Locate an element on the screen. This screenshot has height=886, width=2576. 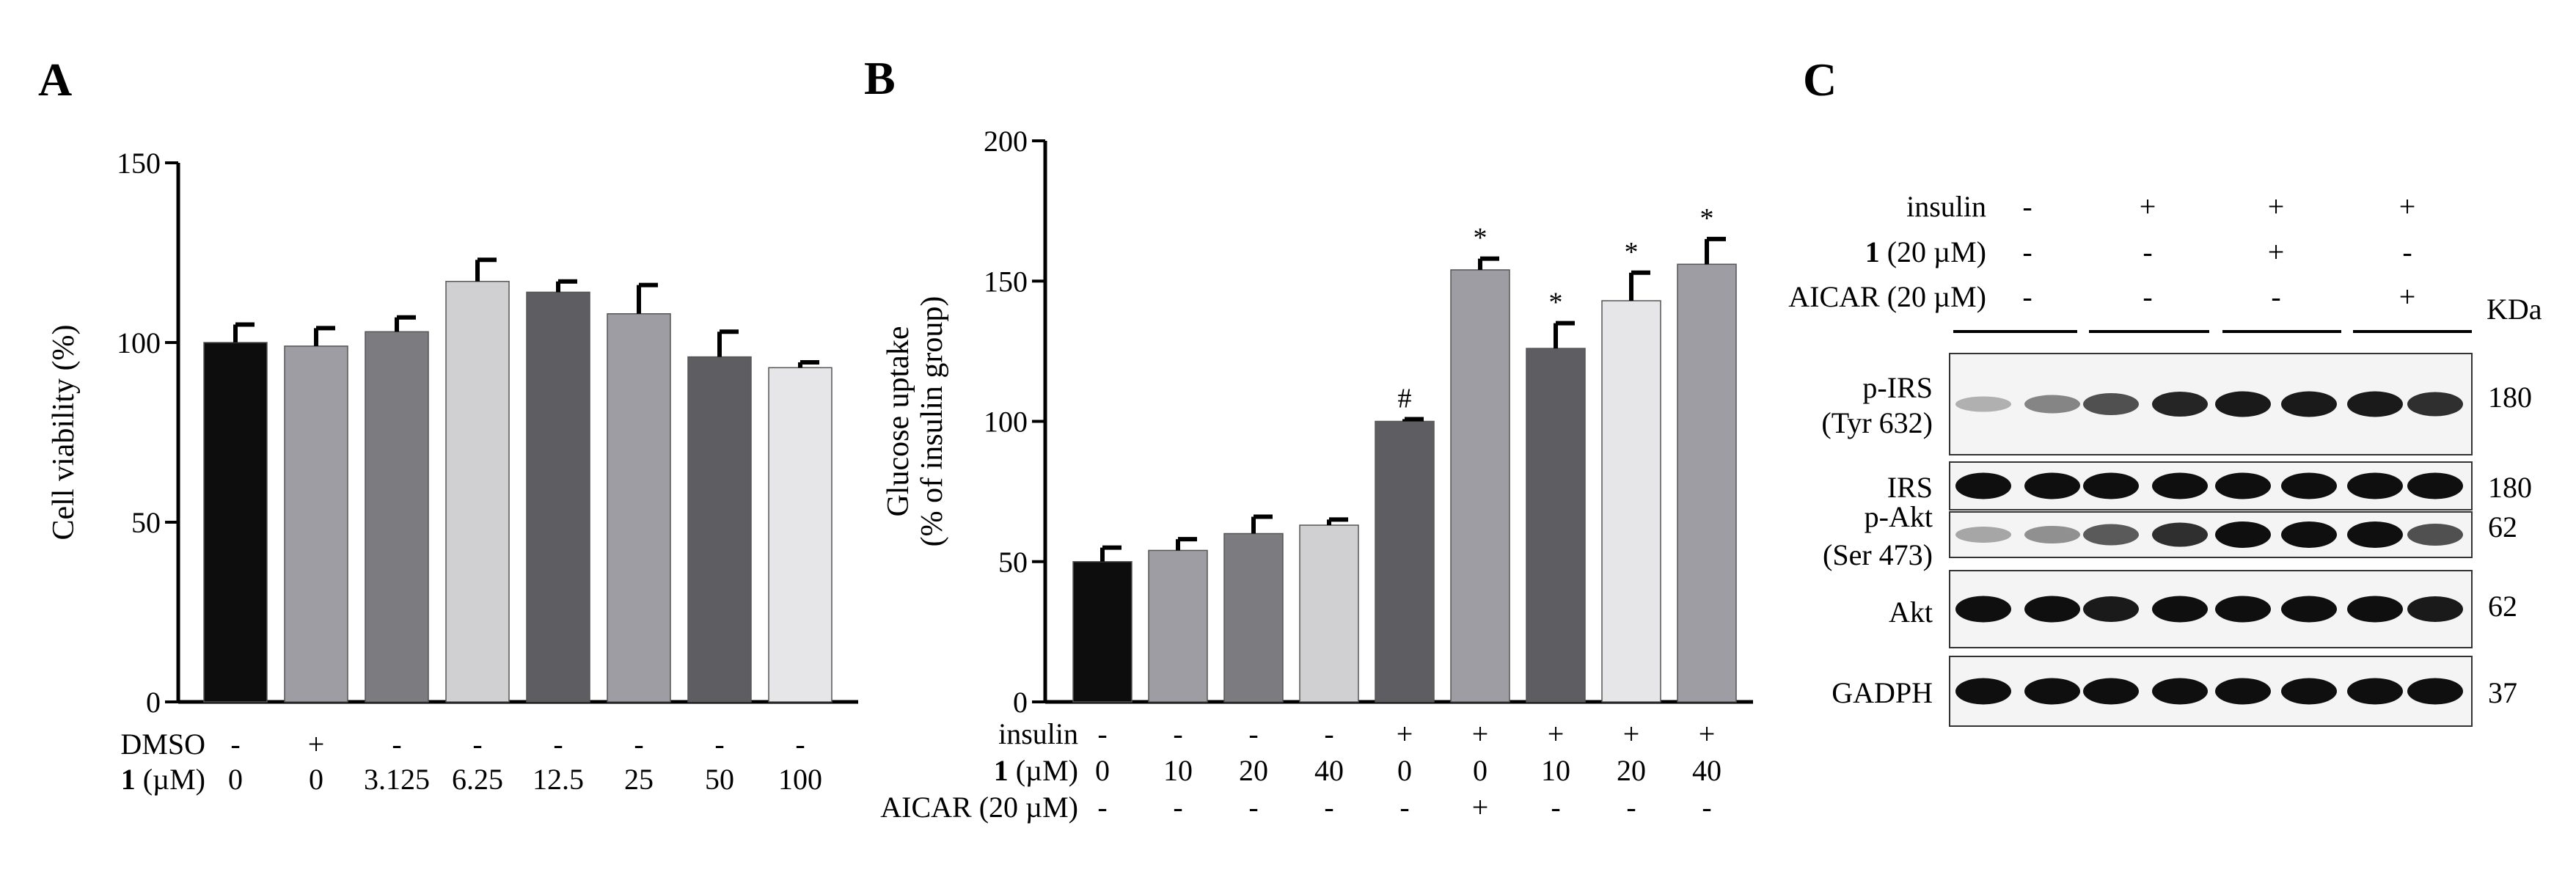
kda-unit: KDa is located at coordinates (2514, 309).